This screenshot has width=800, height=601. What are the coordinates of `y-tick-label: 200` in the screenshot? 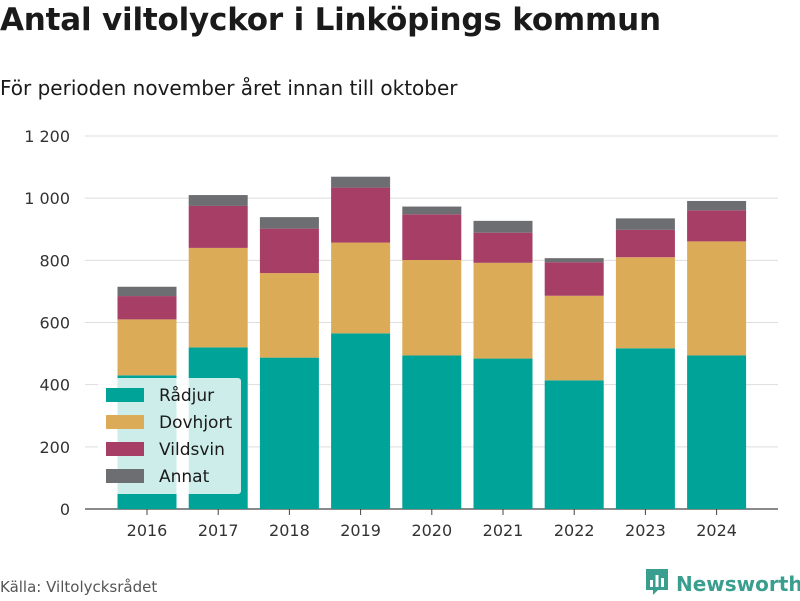 It's located at (54, 447).